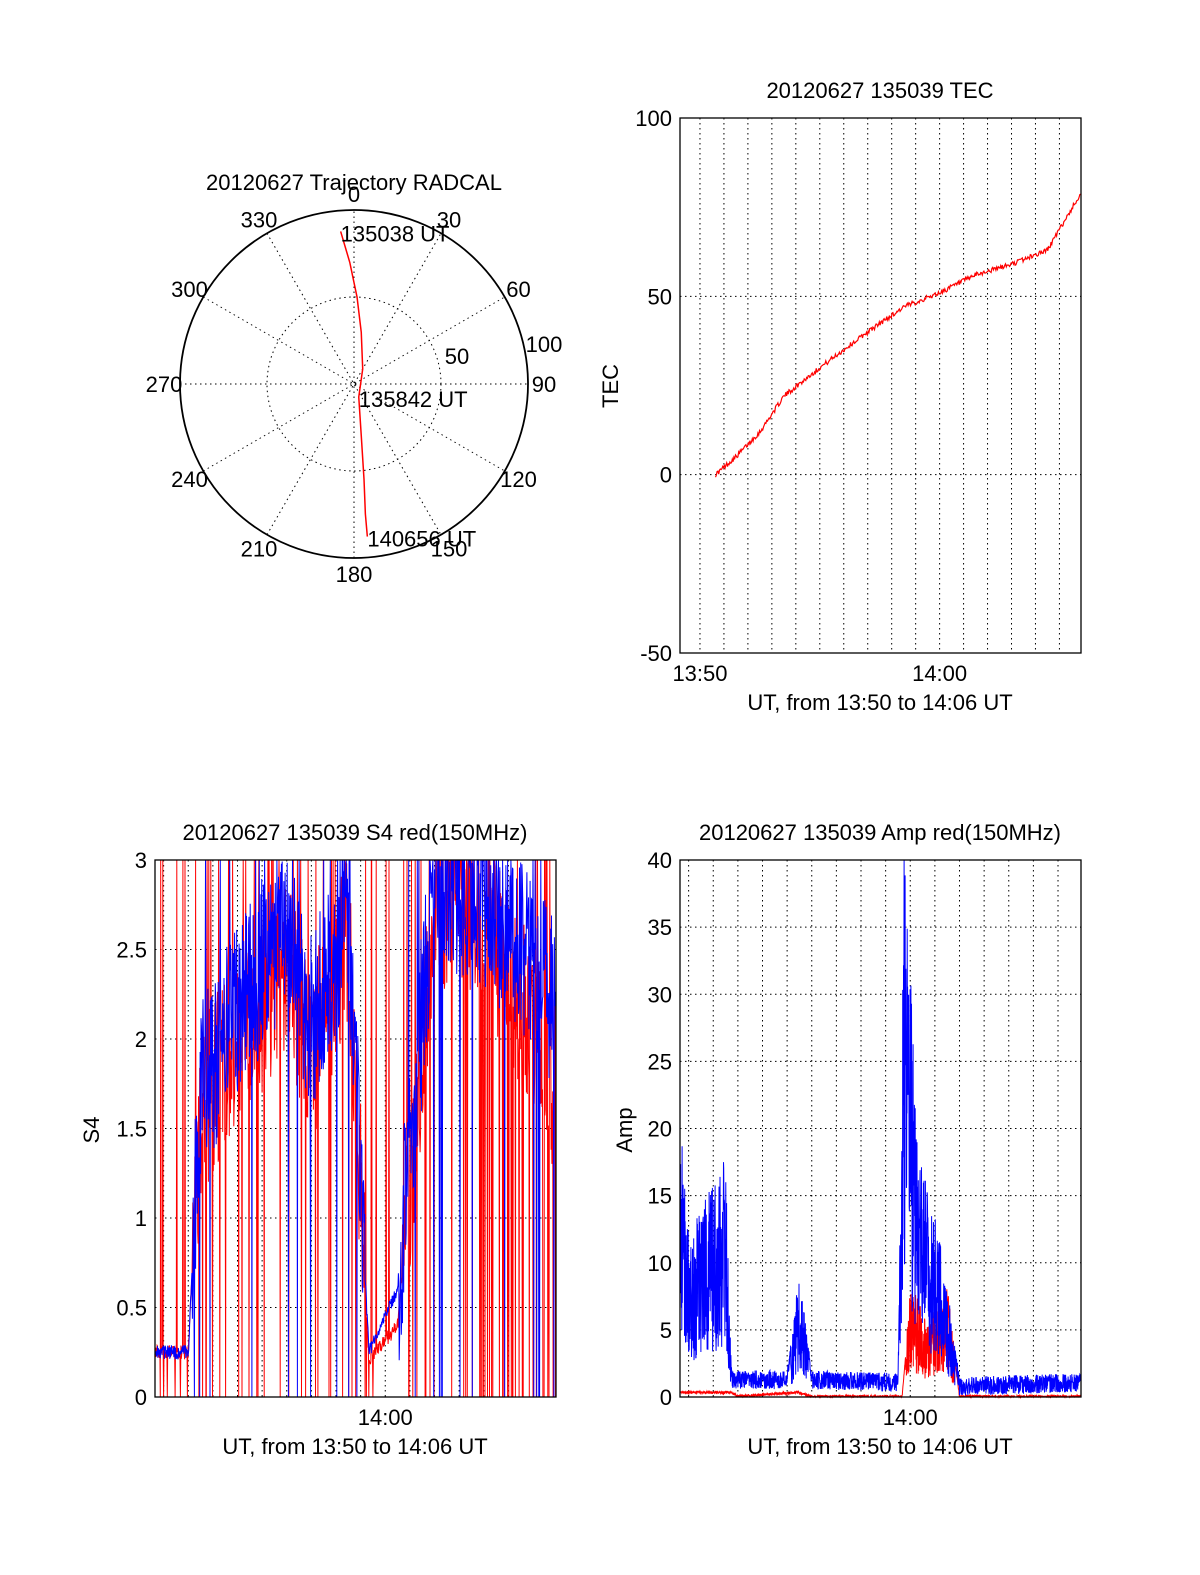  What do you see at coordinates (189, 289) in the screenshot?
I see `polar-angle-label: 300` at bounding box center [189, 289].